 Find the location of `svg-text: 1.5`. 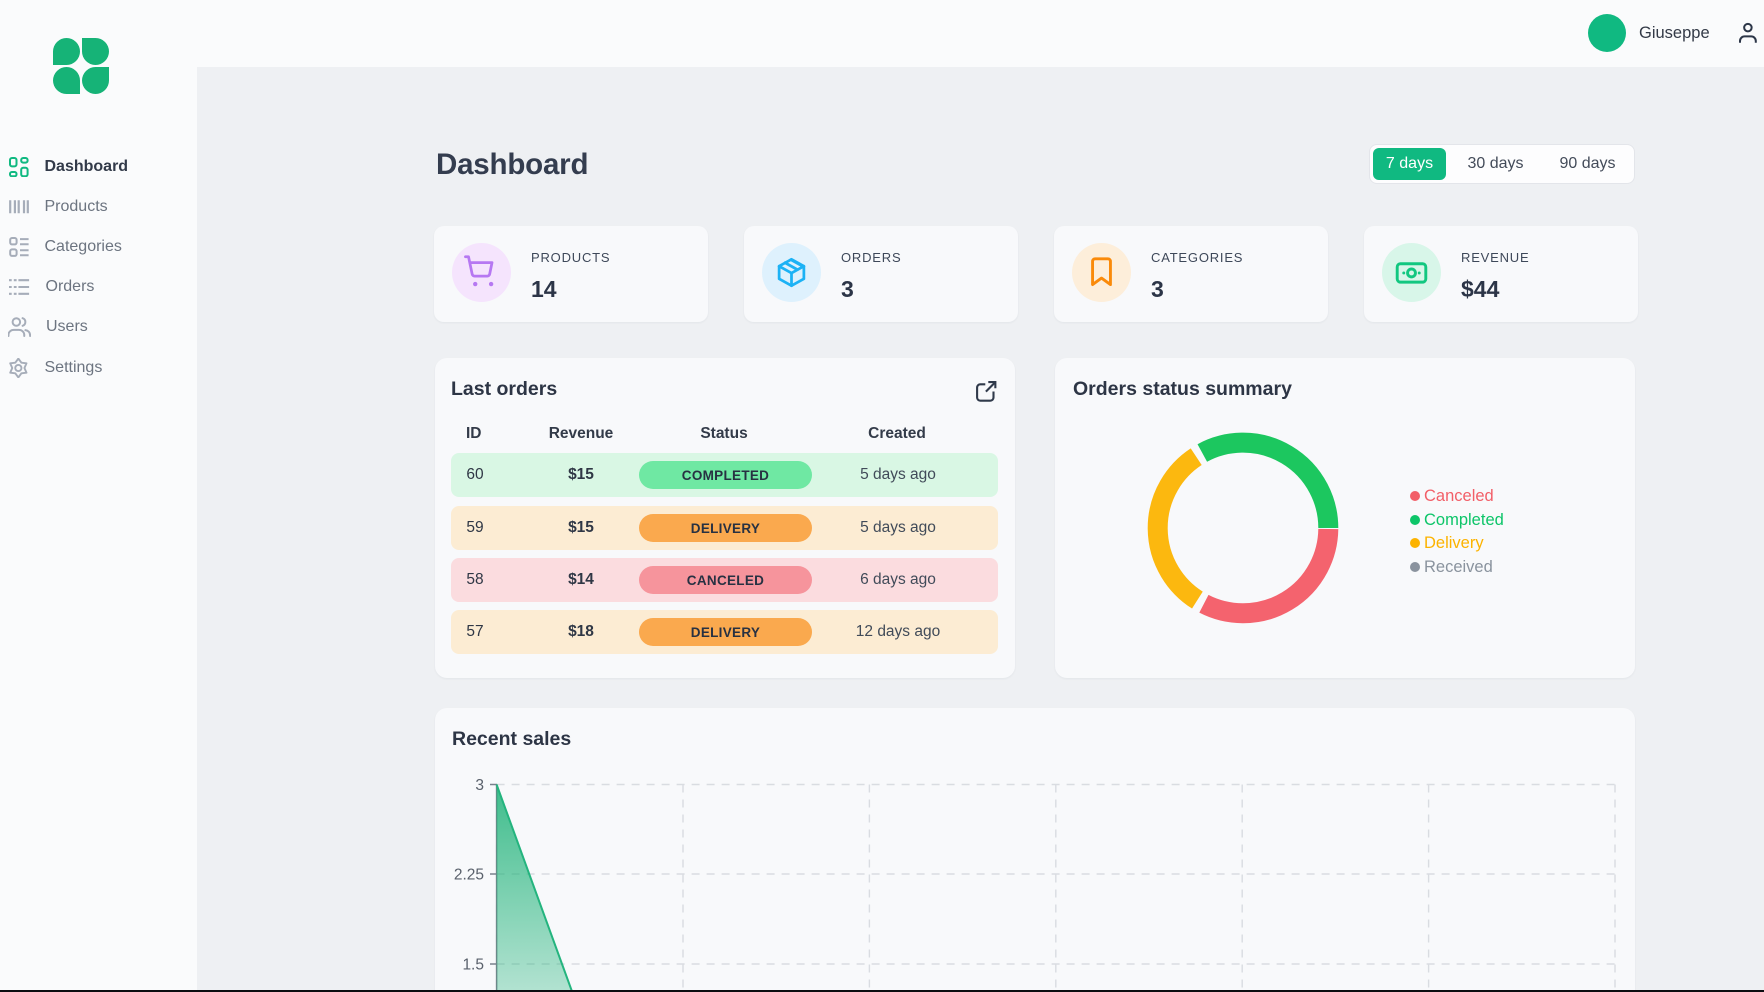

svg-text: 1.5 is located at coordinates (473, 965).